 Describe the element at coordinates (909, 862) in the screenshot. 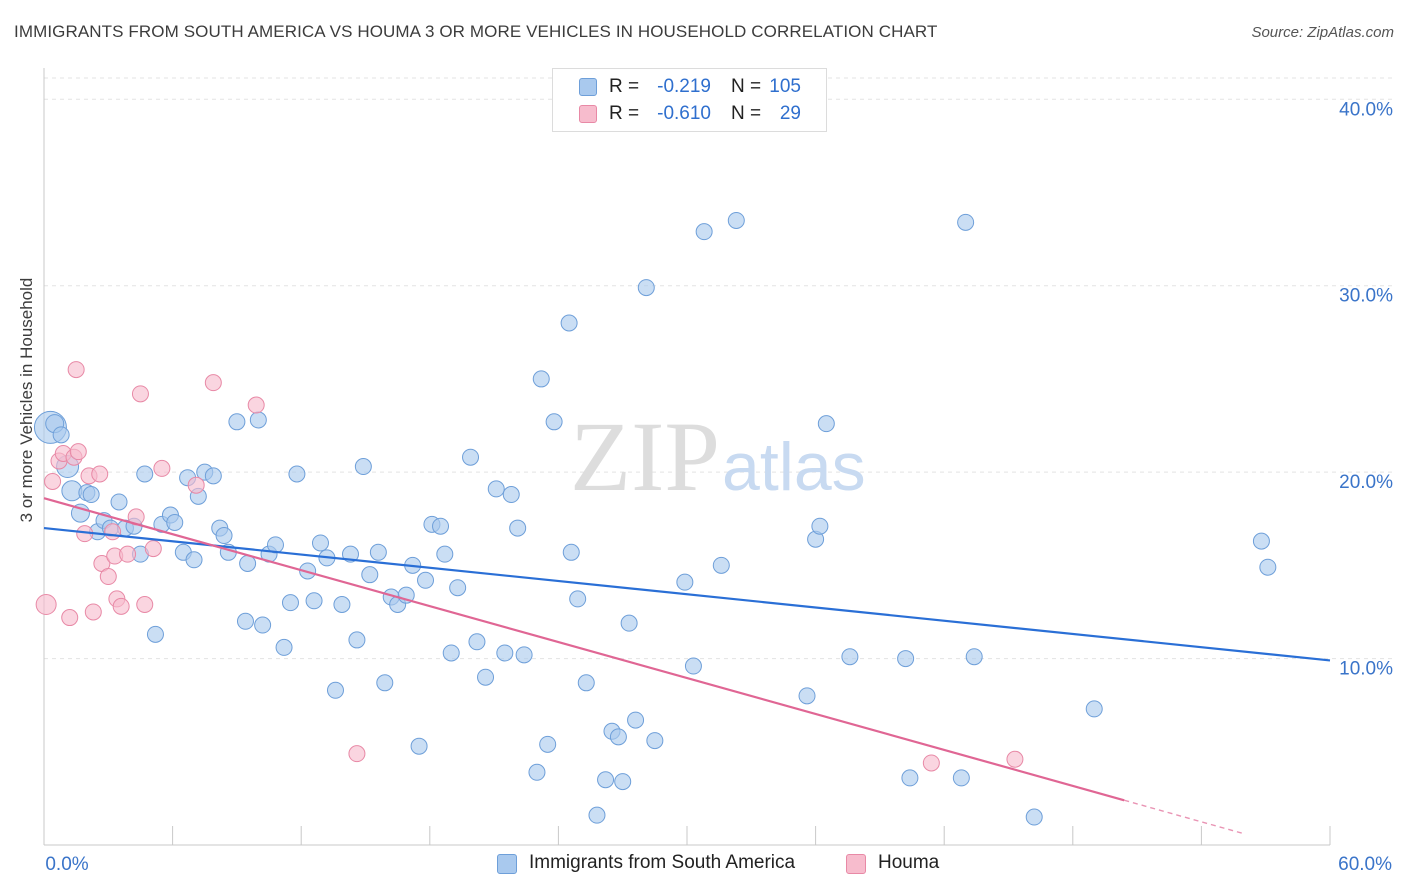

I see `legend-label: Houma` at that location.